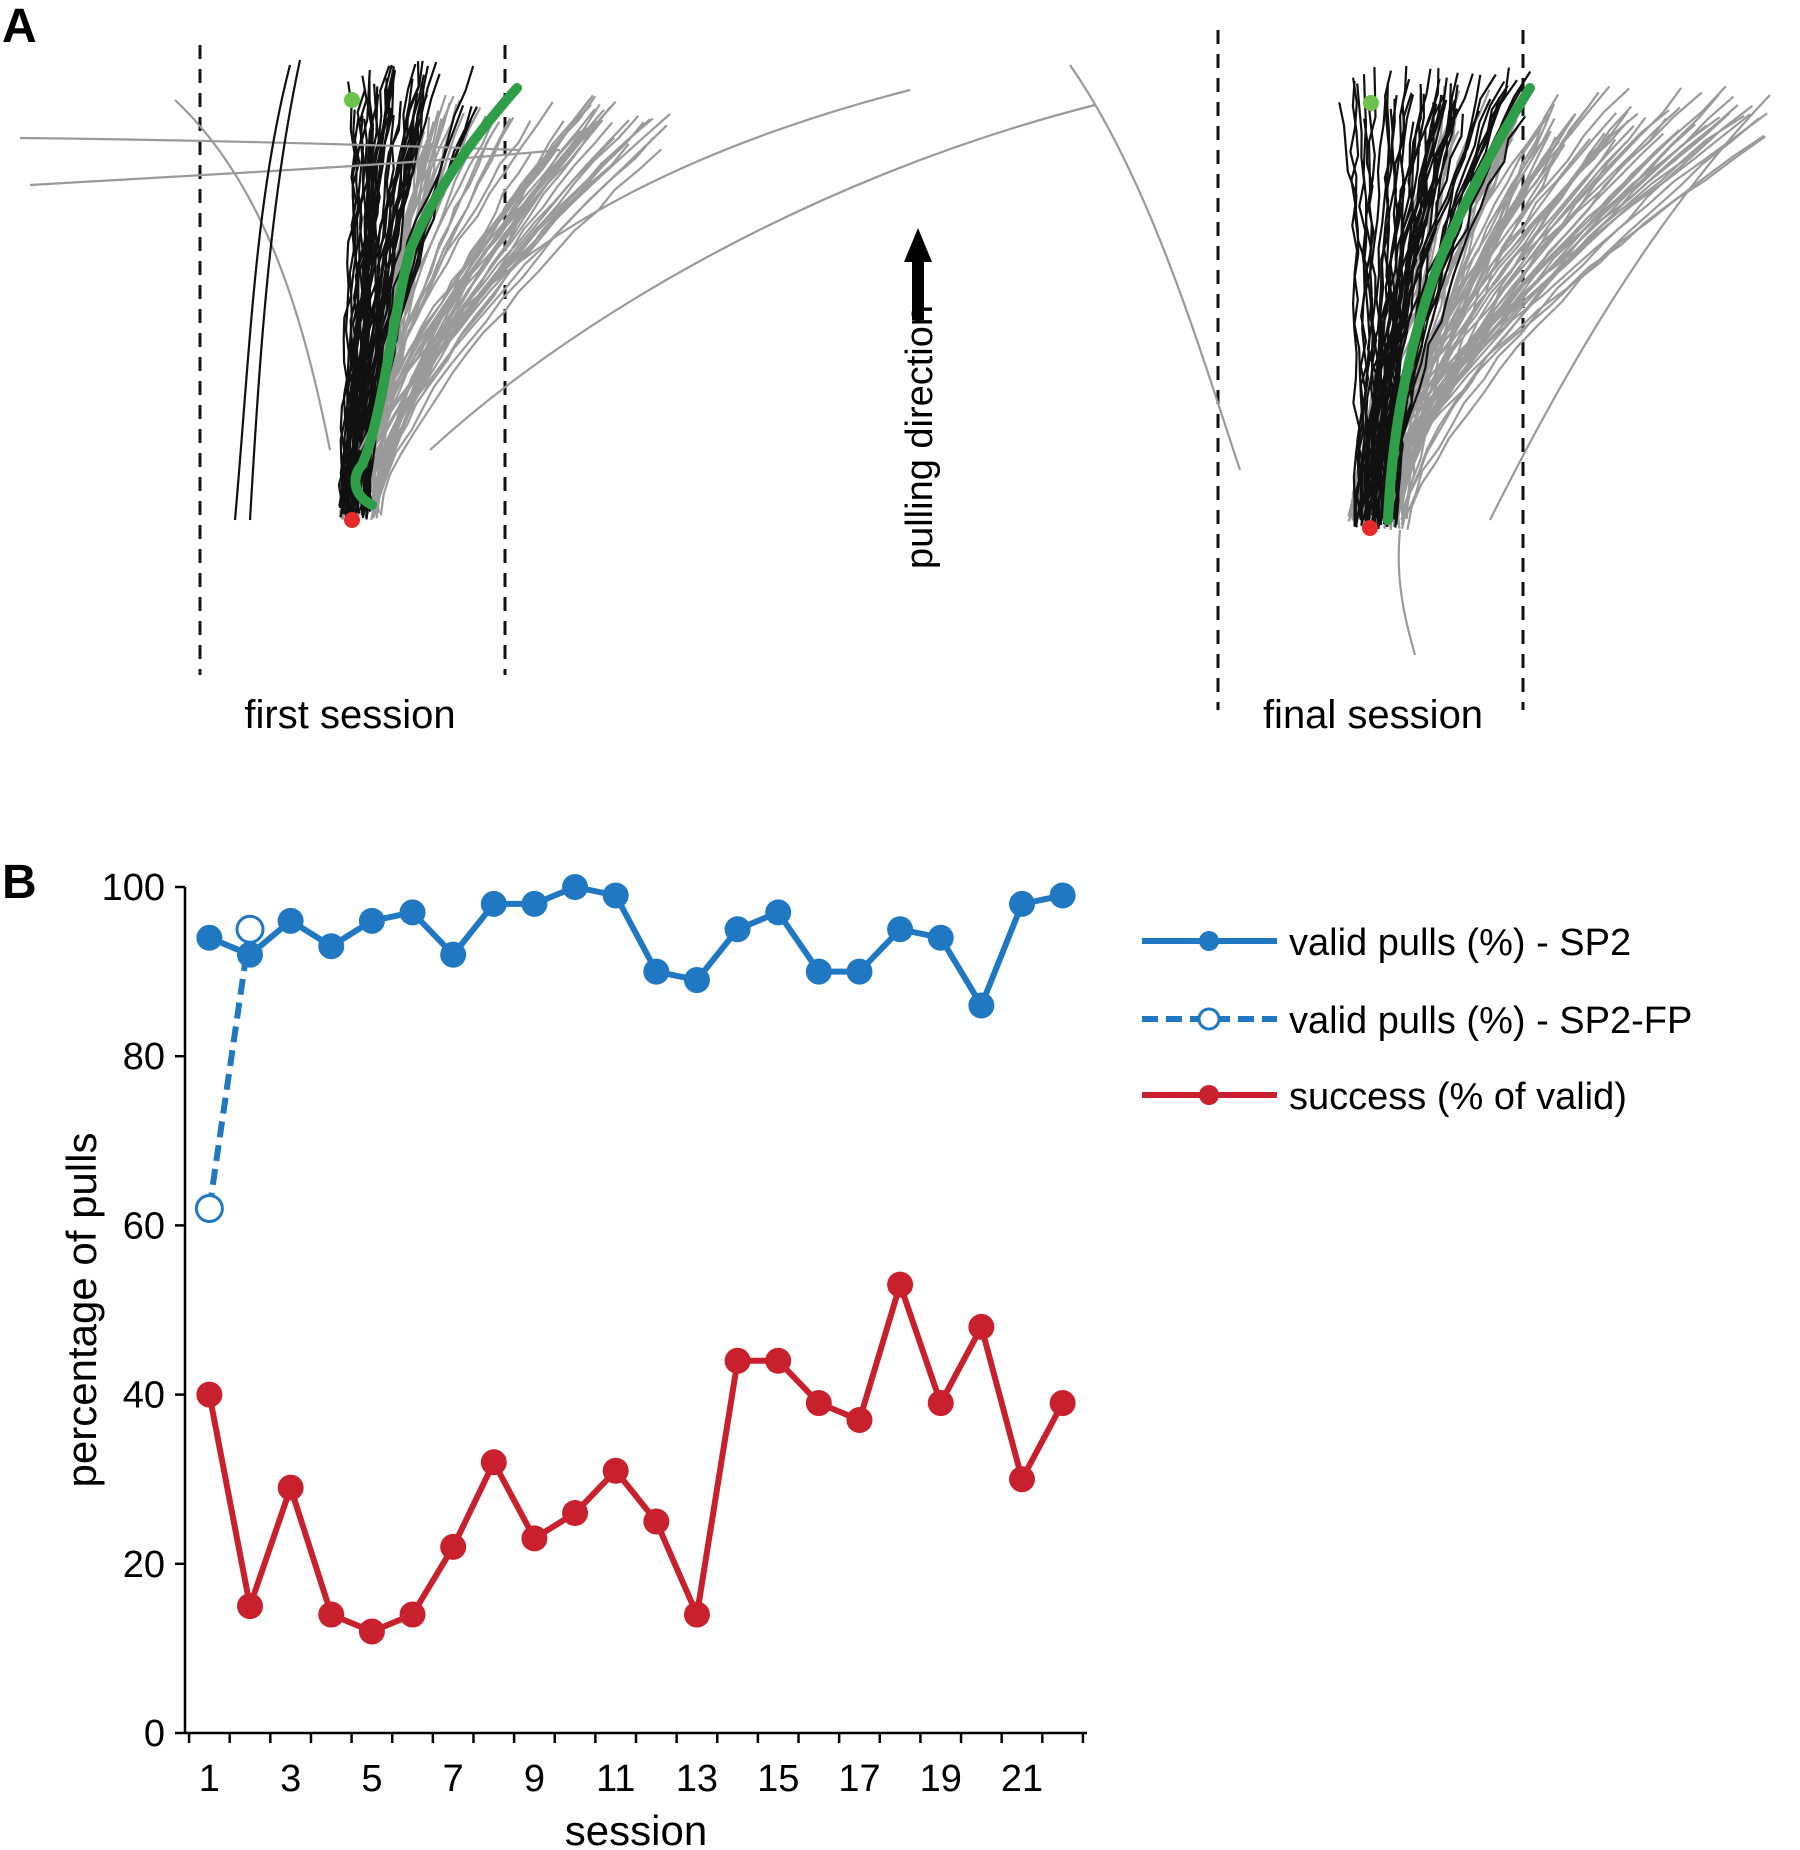 This screenshot has height=1850, width=1800. I want to click on legend-marker-success, so click(1209, 1095).